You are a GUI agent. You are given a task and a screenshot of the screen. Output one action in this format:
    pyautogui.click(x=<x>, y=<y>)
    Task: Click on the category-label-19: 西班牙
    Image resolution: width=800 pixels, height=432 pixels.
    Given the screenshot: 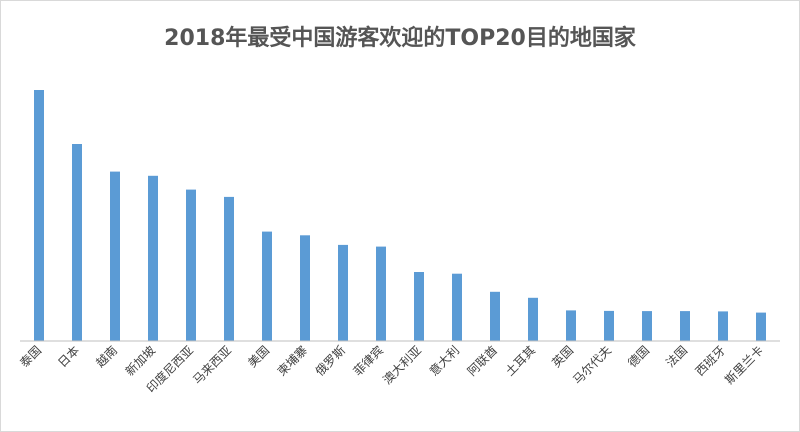 What is the action you would take?
    pyautogui.click(x=710, y=360)
    